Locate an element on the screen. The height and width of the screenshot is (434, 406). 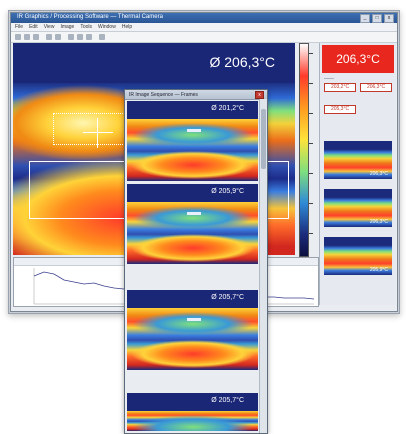
menu-window: Window is located at coordinates (107, 27).